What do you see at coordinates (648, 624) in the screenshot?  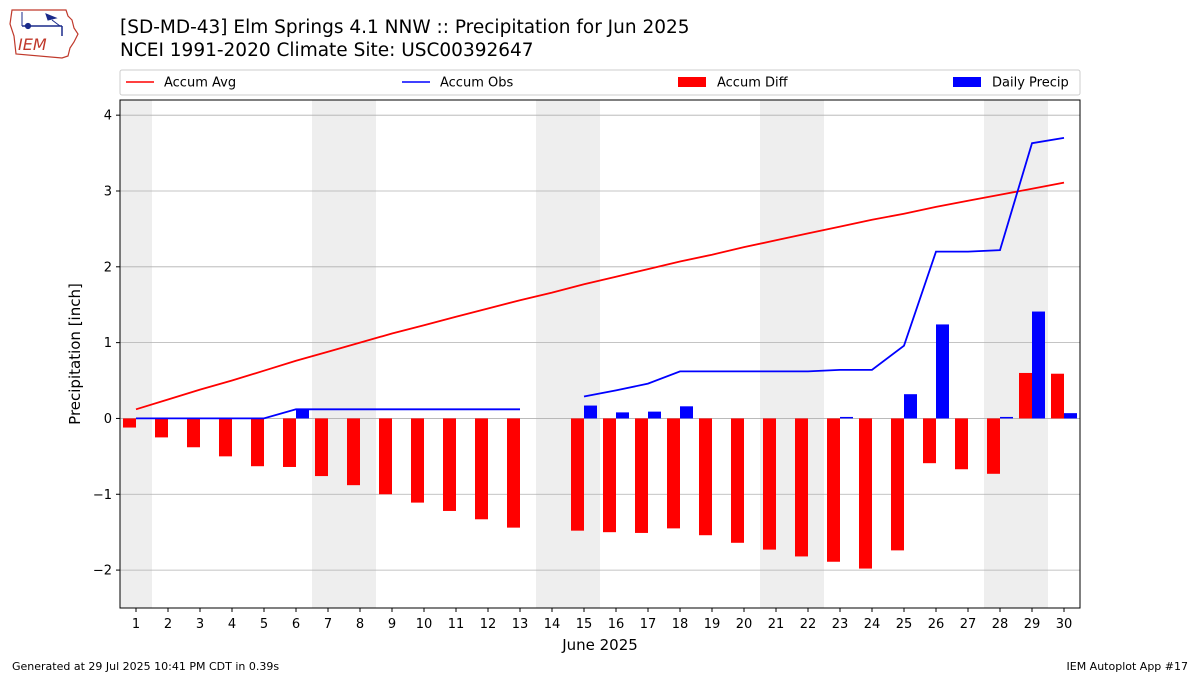 I see `x-tick-label: 17` at bounding box center [648, 624].